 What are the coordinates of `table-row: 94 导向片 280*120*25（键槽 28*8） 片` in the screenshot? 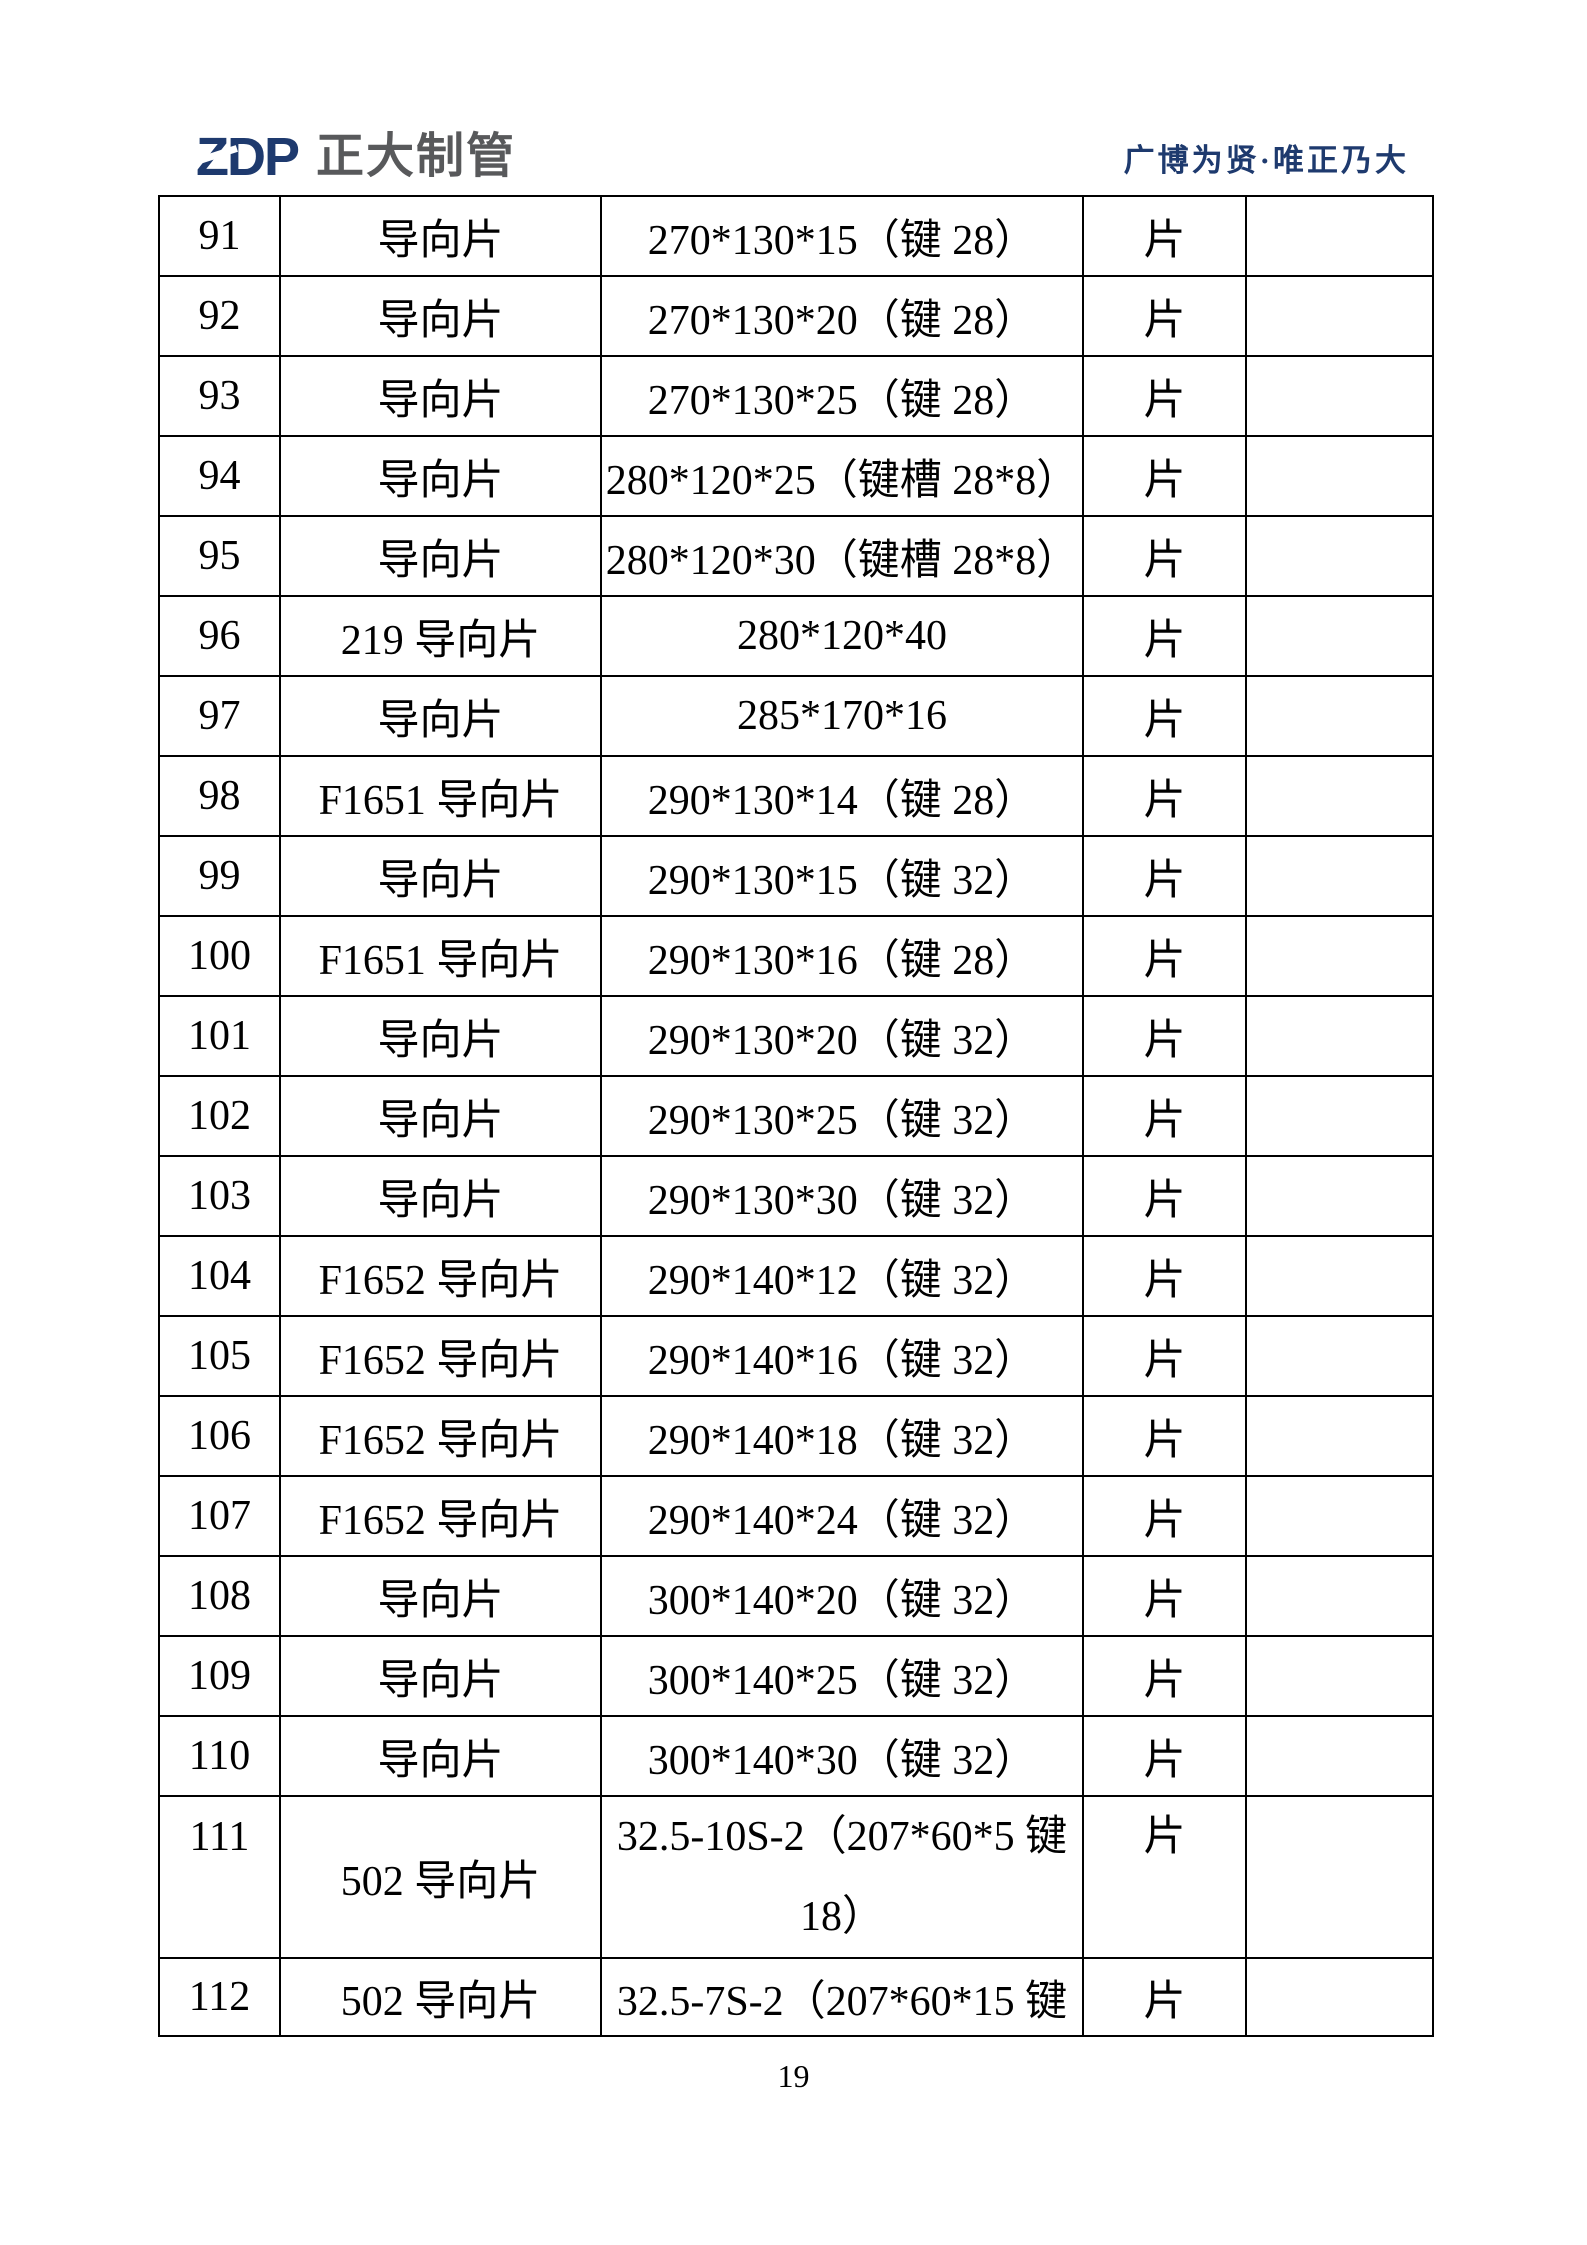 It's located at (796, 476).